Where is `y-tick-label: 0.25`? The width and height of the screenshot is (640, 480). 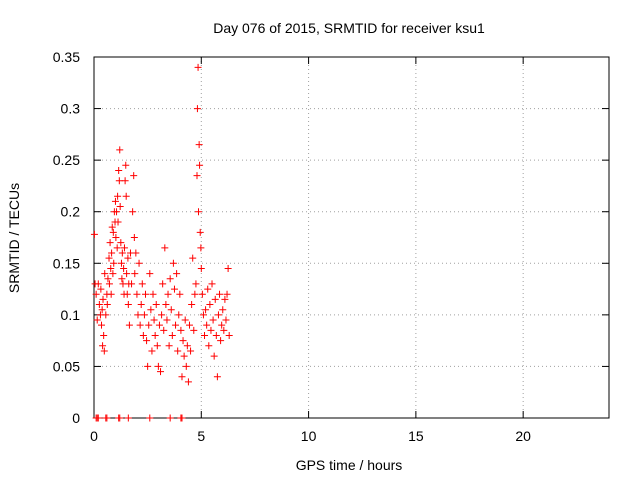 y-tick-label: 0.25 is located at coordinates (66, 160).